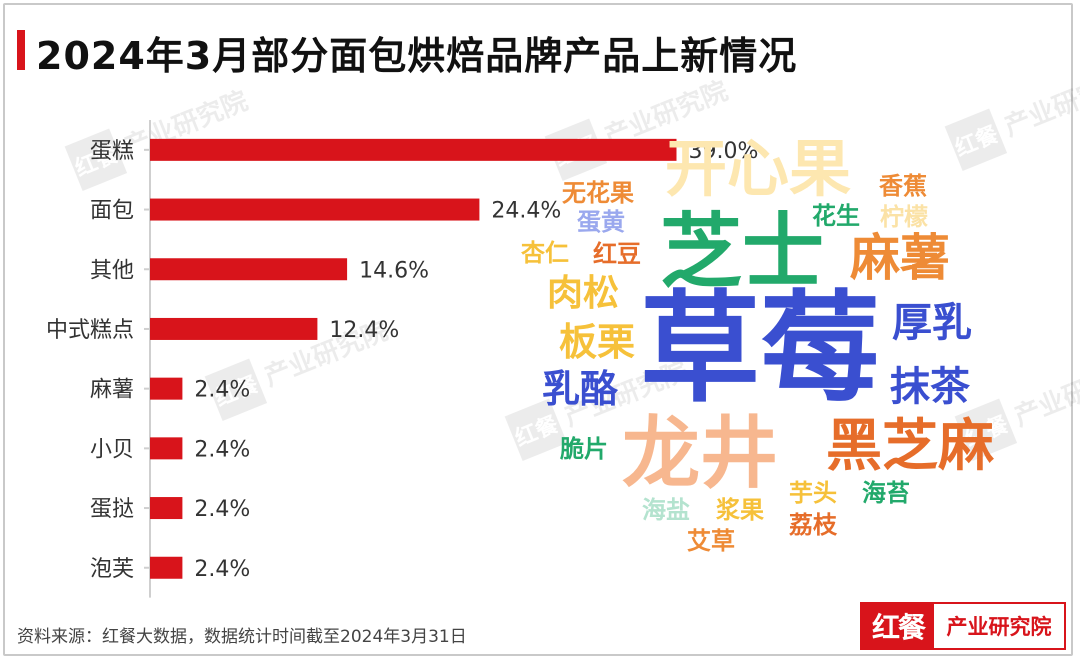 Image resolution: width=1080 pixels, height=663 pixels. What do you see at coordinates (112, 569) in the screenshot?
I see `category-label: 泡芙` at bounding box center [112, 569].